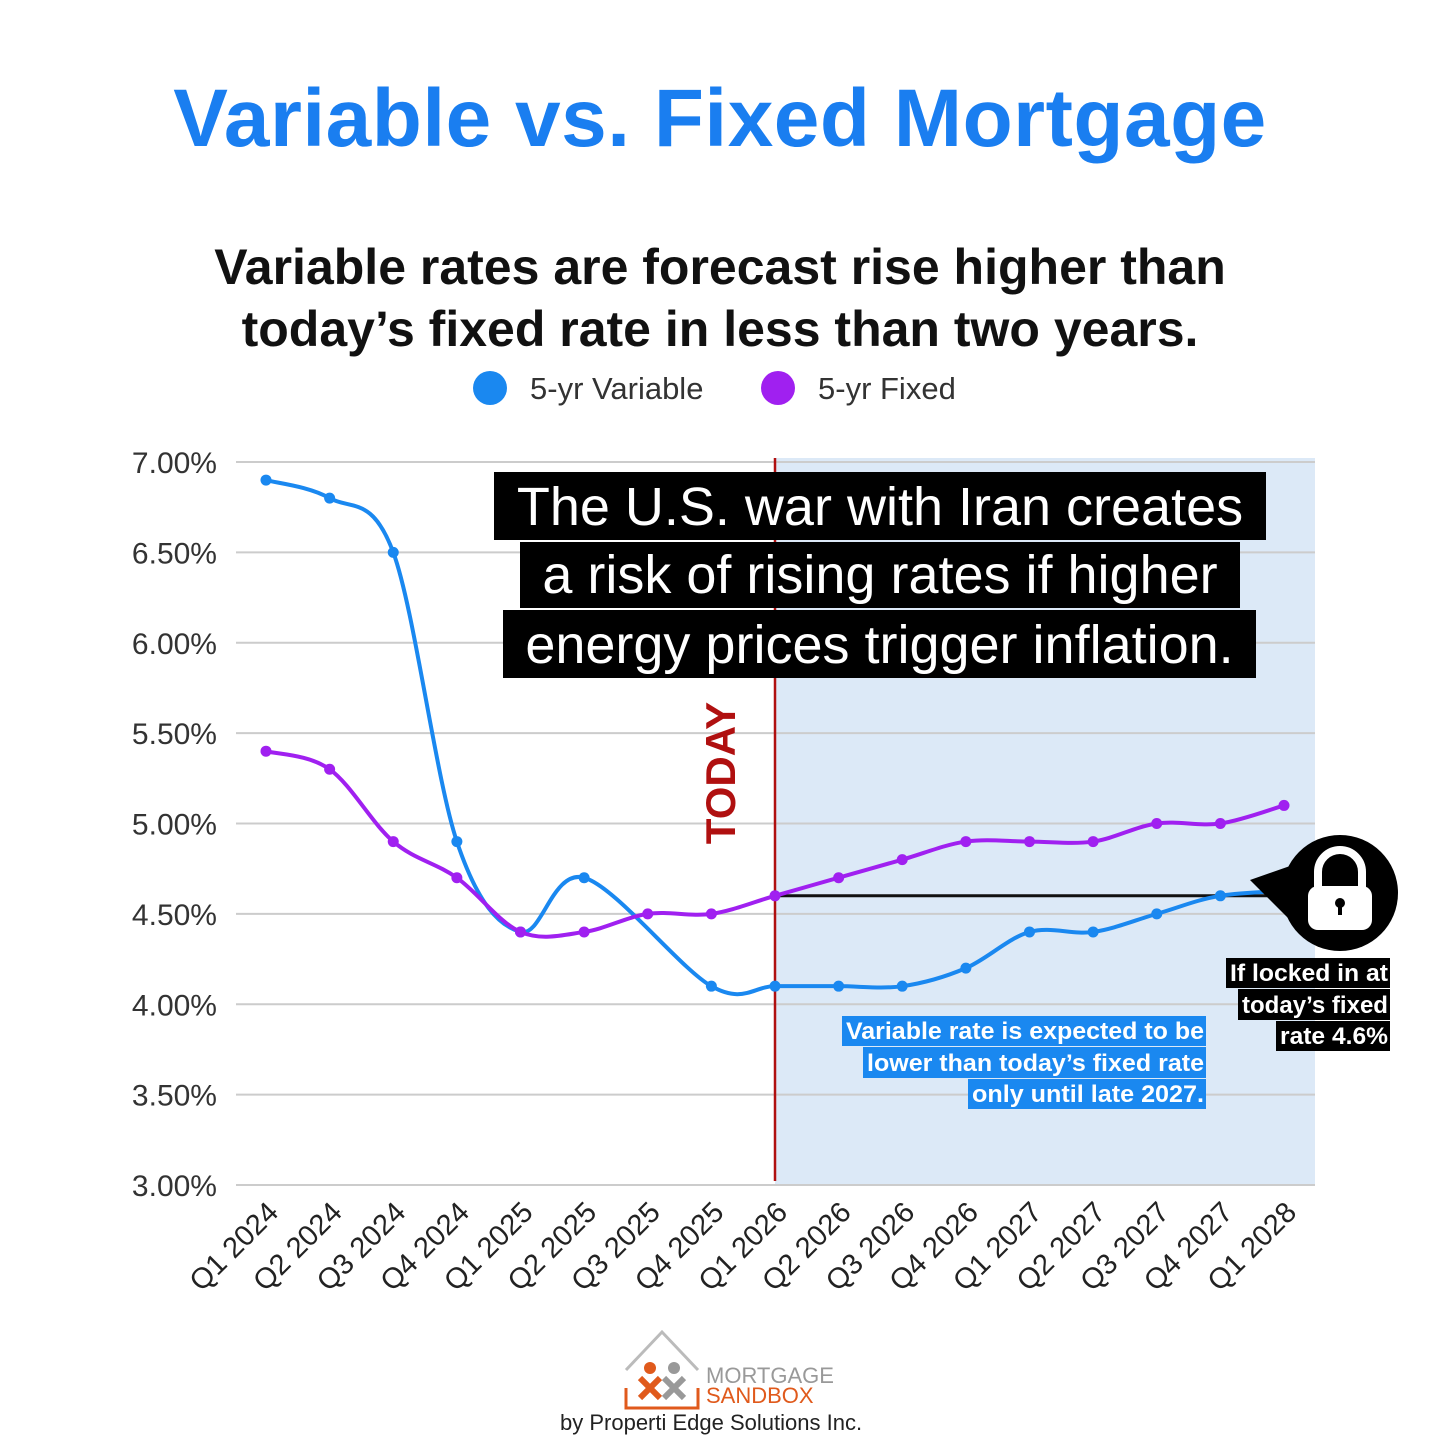 The width and height of the screenshot is (1440, 1440). Describe the element at coordinates (887, 388) in the screenshot. I see `legend-label: 5-yr Fixed` at that location.